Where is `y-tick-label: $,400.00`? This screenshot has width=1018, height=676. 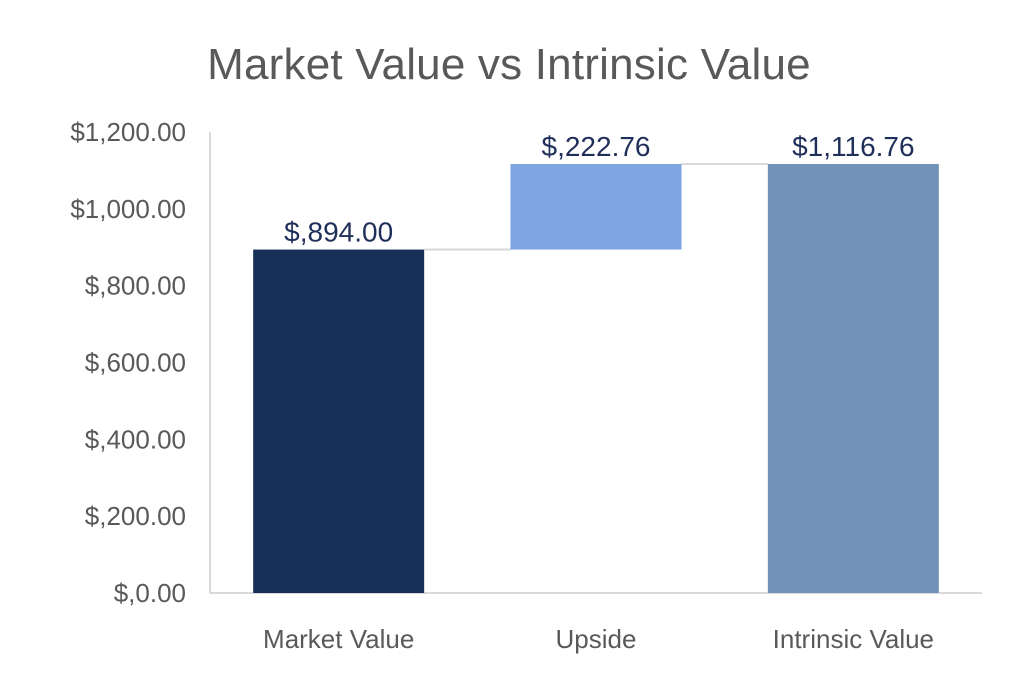 y-tick-label: $,400.00 is located at coordinates (135, 439).